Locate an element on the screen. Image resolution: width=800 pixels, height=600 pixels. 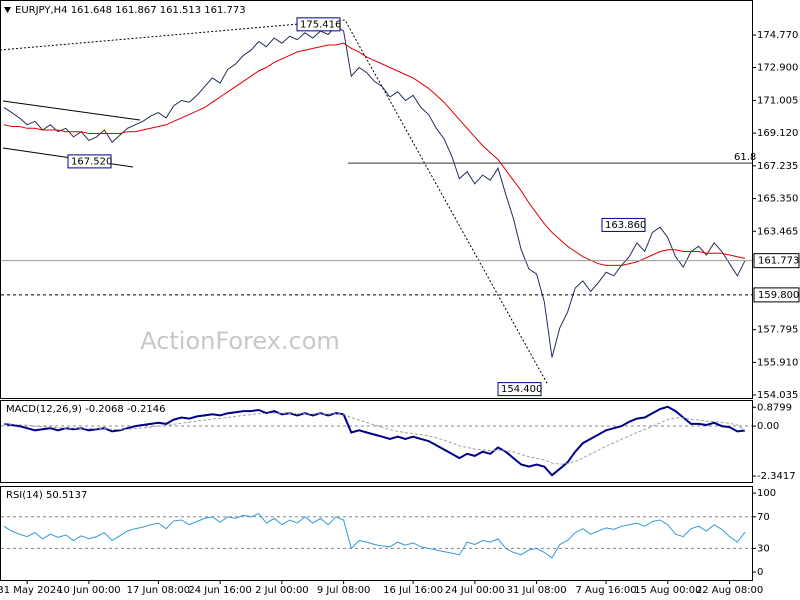
y-tick-label: 0.00 is located at coordinates (768, 426).